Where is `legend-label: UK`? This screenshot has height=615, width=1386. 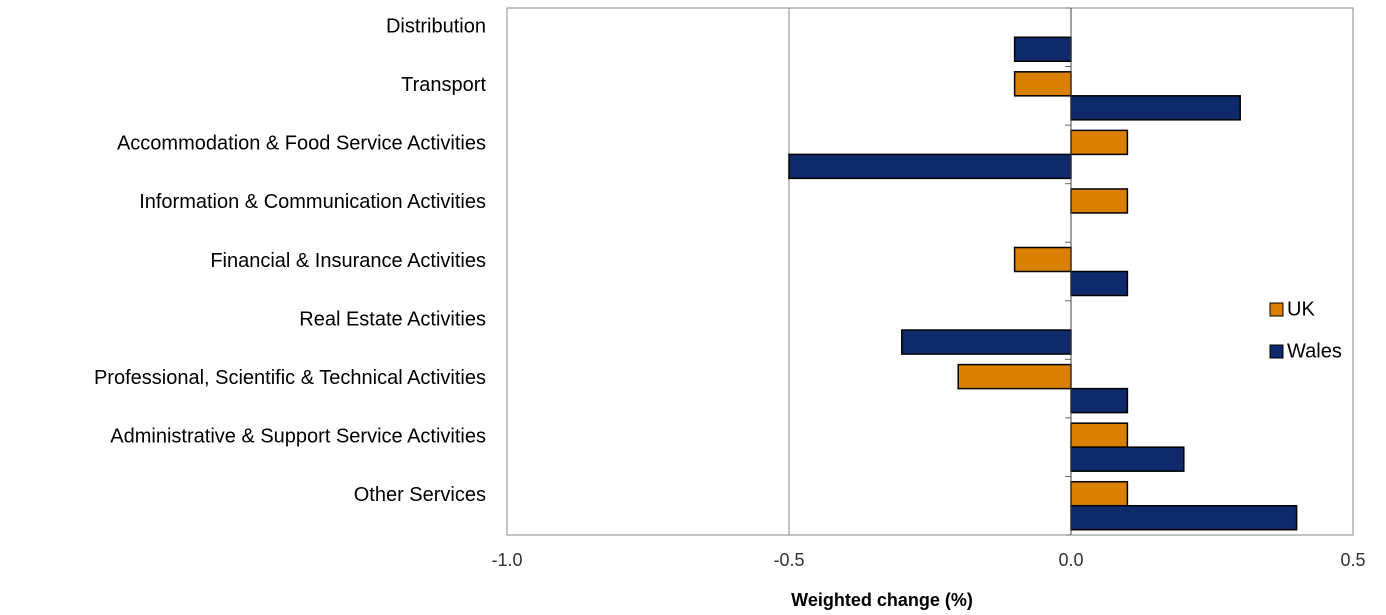 legend-label: UK is located at coordinates (1301, 309).